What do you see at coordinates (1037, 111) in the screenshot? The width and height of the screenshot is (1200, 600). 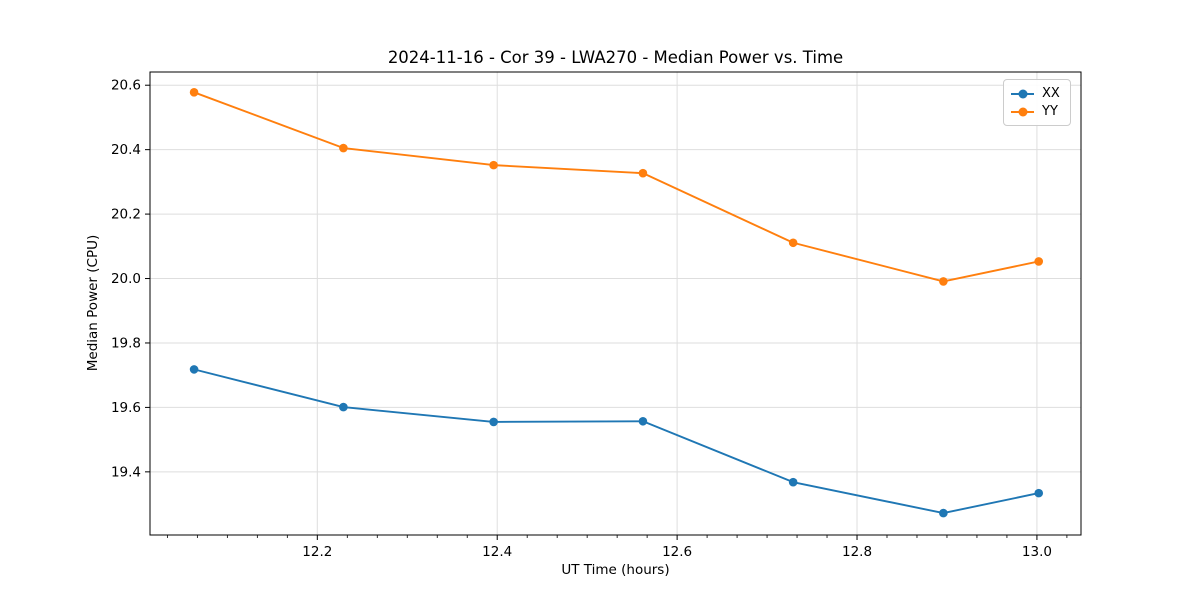 I see `legend-item-YY: YY` at bounding box center [1037, 111].